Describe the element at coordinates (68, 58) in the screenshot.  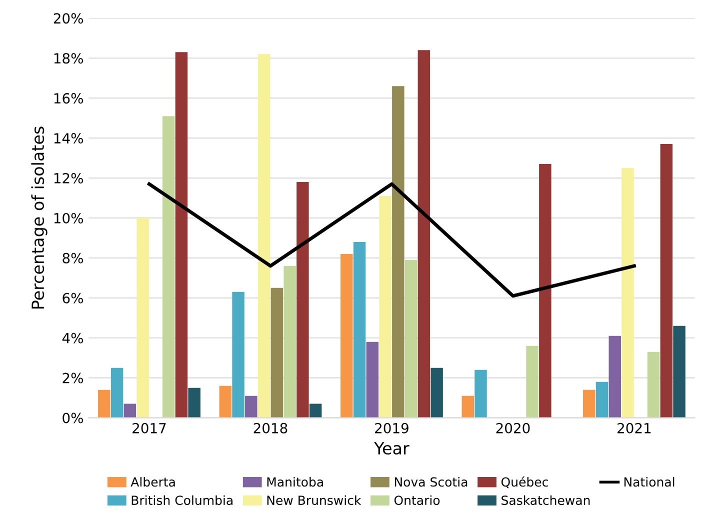
I see `y-tick-label: 18%` at that location.